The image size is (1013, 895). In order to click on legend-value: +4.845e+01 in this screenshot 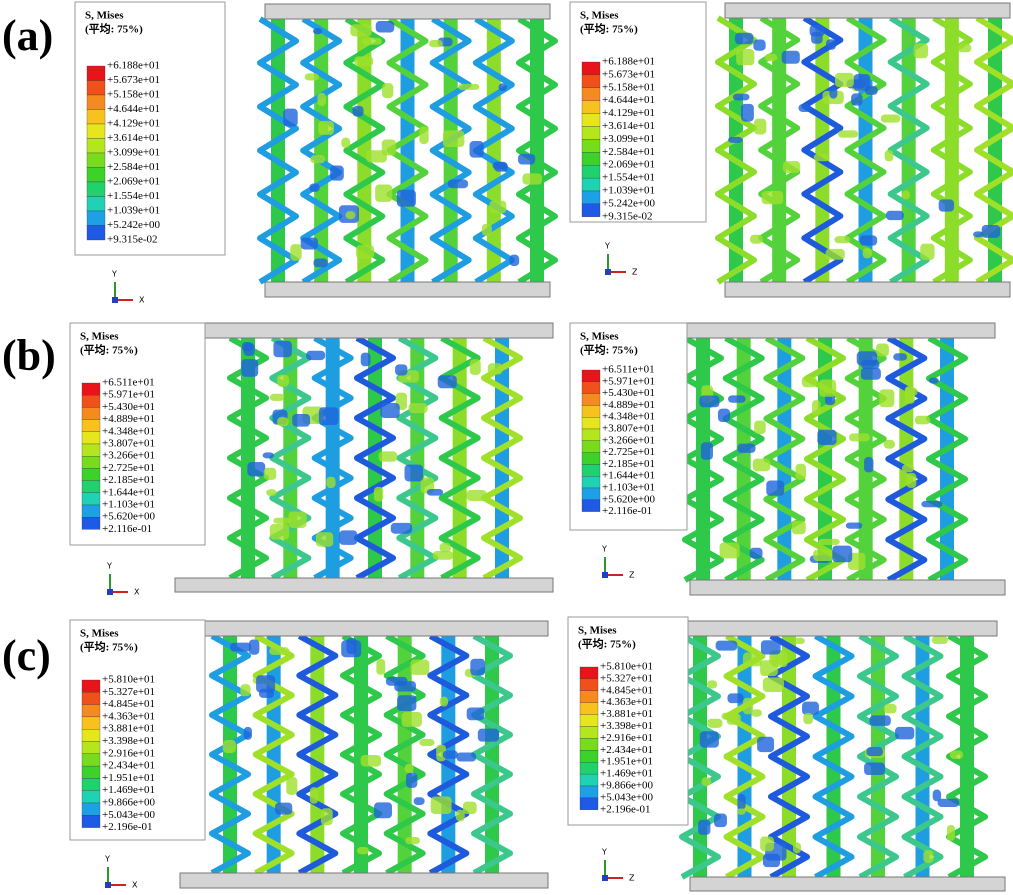, I will do `click(626, 690)`.